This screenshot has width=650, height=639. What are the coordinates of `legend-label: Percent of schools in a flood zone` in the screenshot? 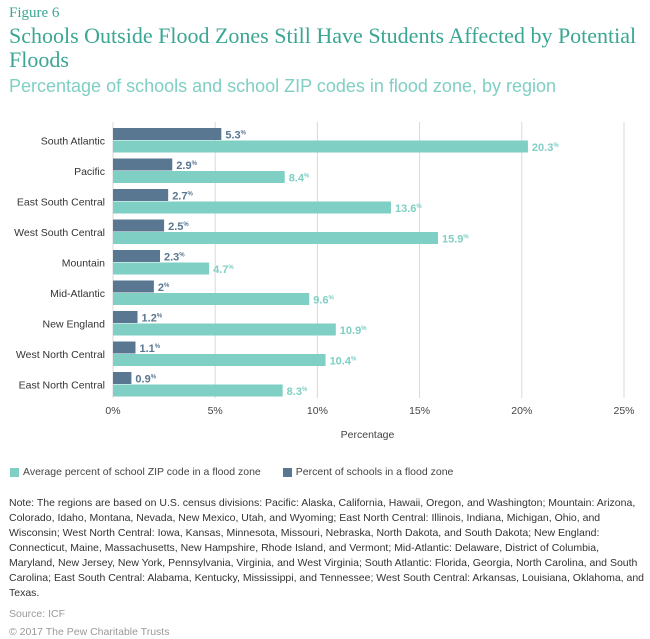 It's located at (374, 472).